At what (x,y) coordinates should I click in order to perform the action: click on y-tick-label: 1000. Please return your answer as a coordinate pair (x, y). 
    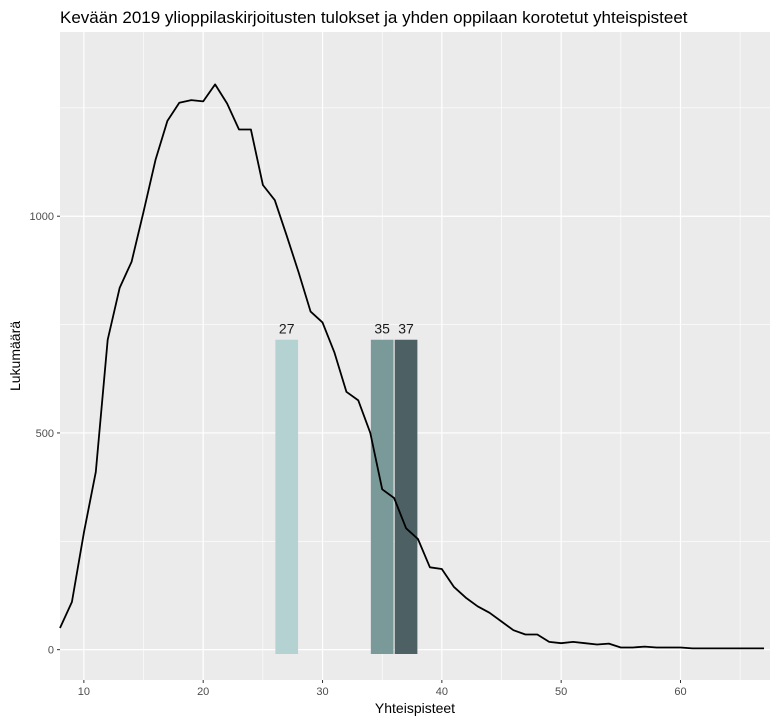
    Looking at the image, I should click on (42, 217).